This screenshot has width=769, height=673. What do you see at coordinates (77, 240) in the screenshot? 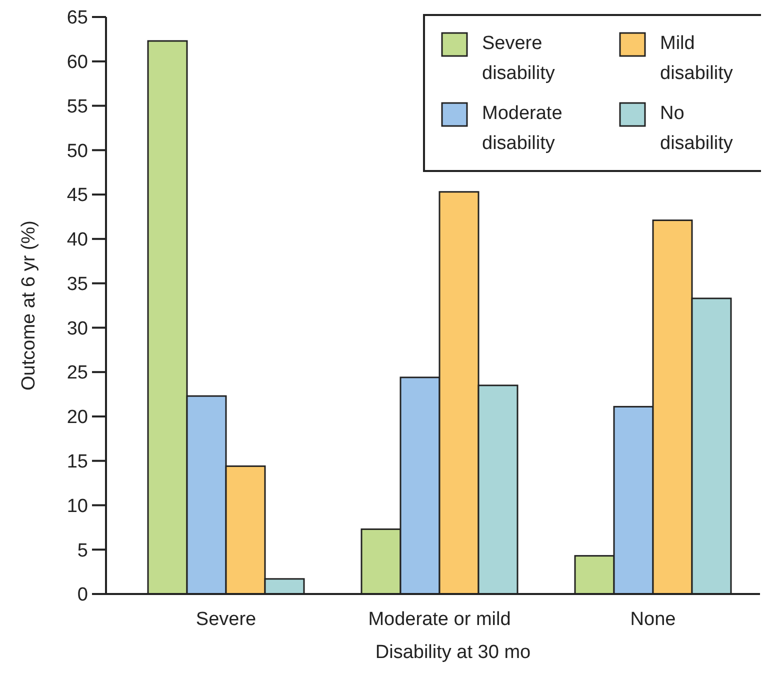
I see `y-tick-label: 40` at bounding box center [77, 240].